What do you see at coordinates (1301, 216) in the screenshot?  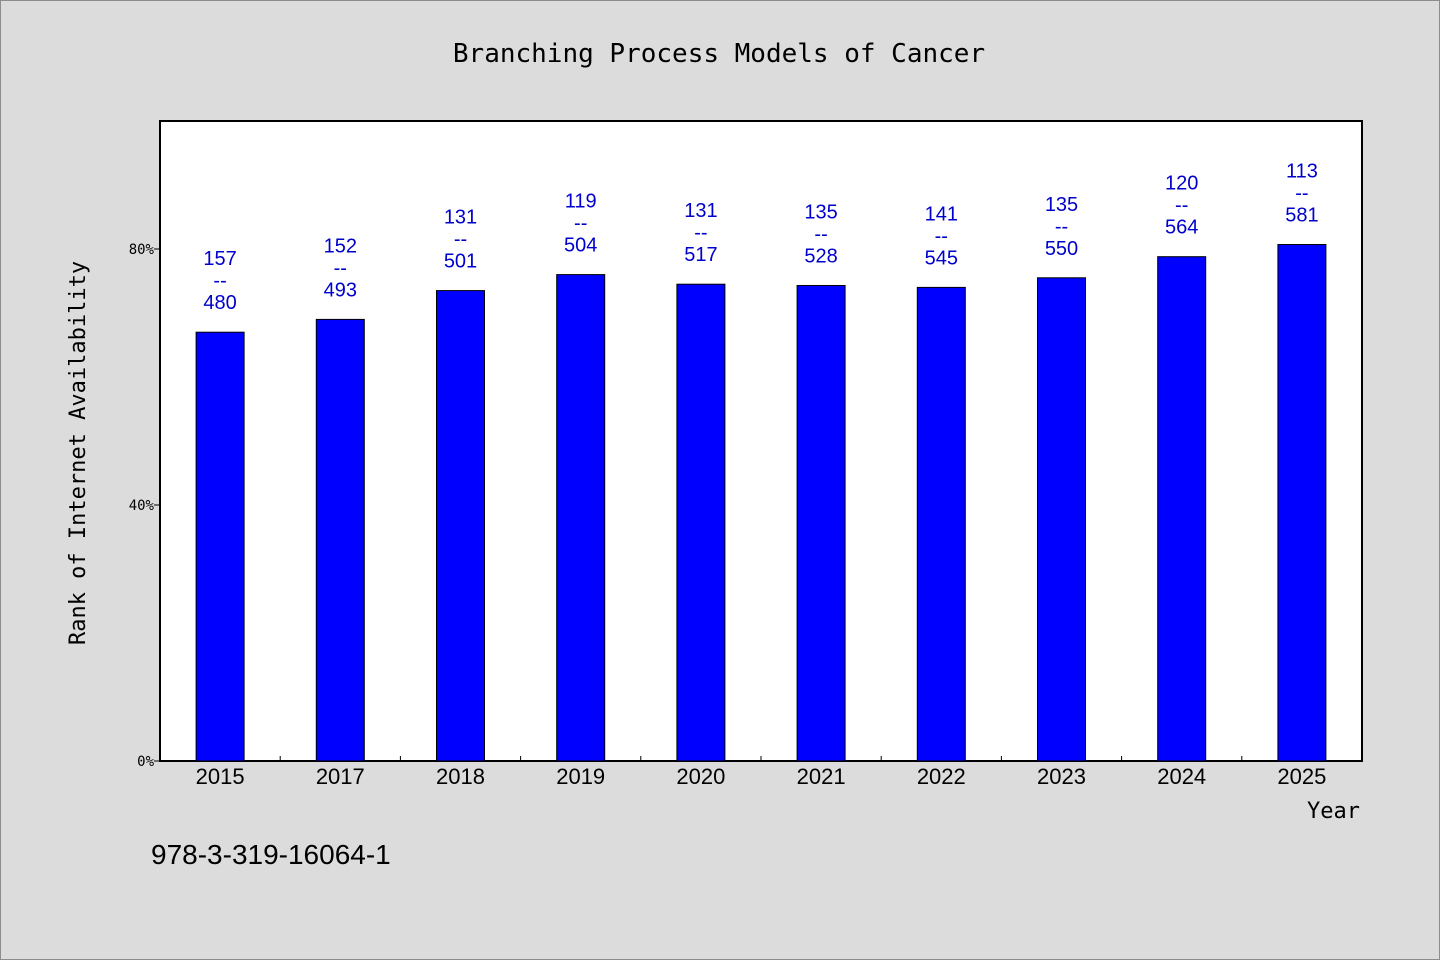 I see `data-label-bottom: 581` at bounding box center [1301, 216].